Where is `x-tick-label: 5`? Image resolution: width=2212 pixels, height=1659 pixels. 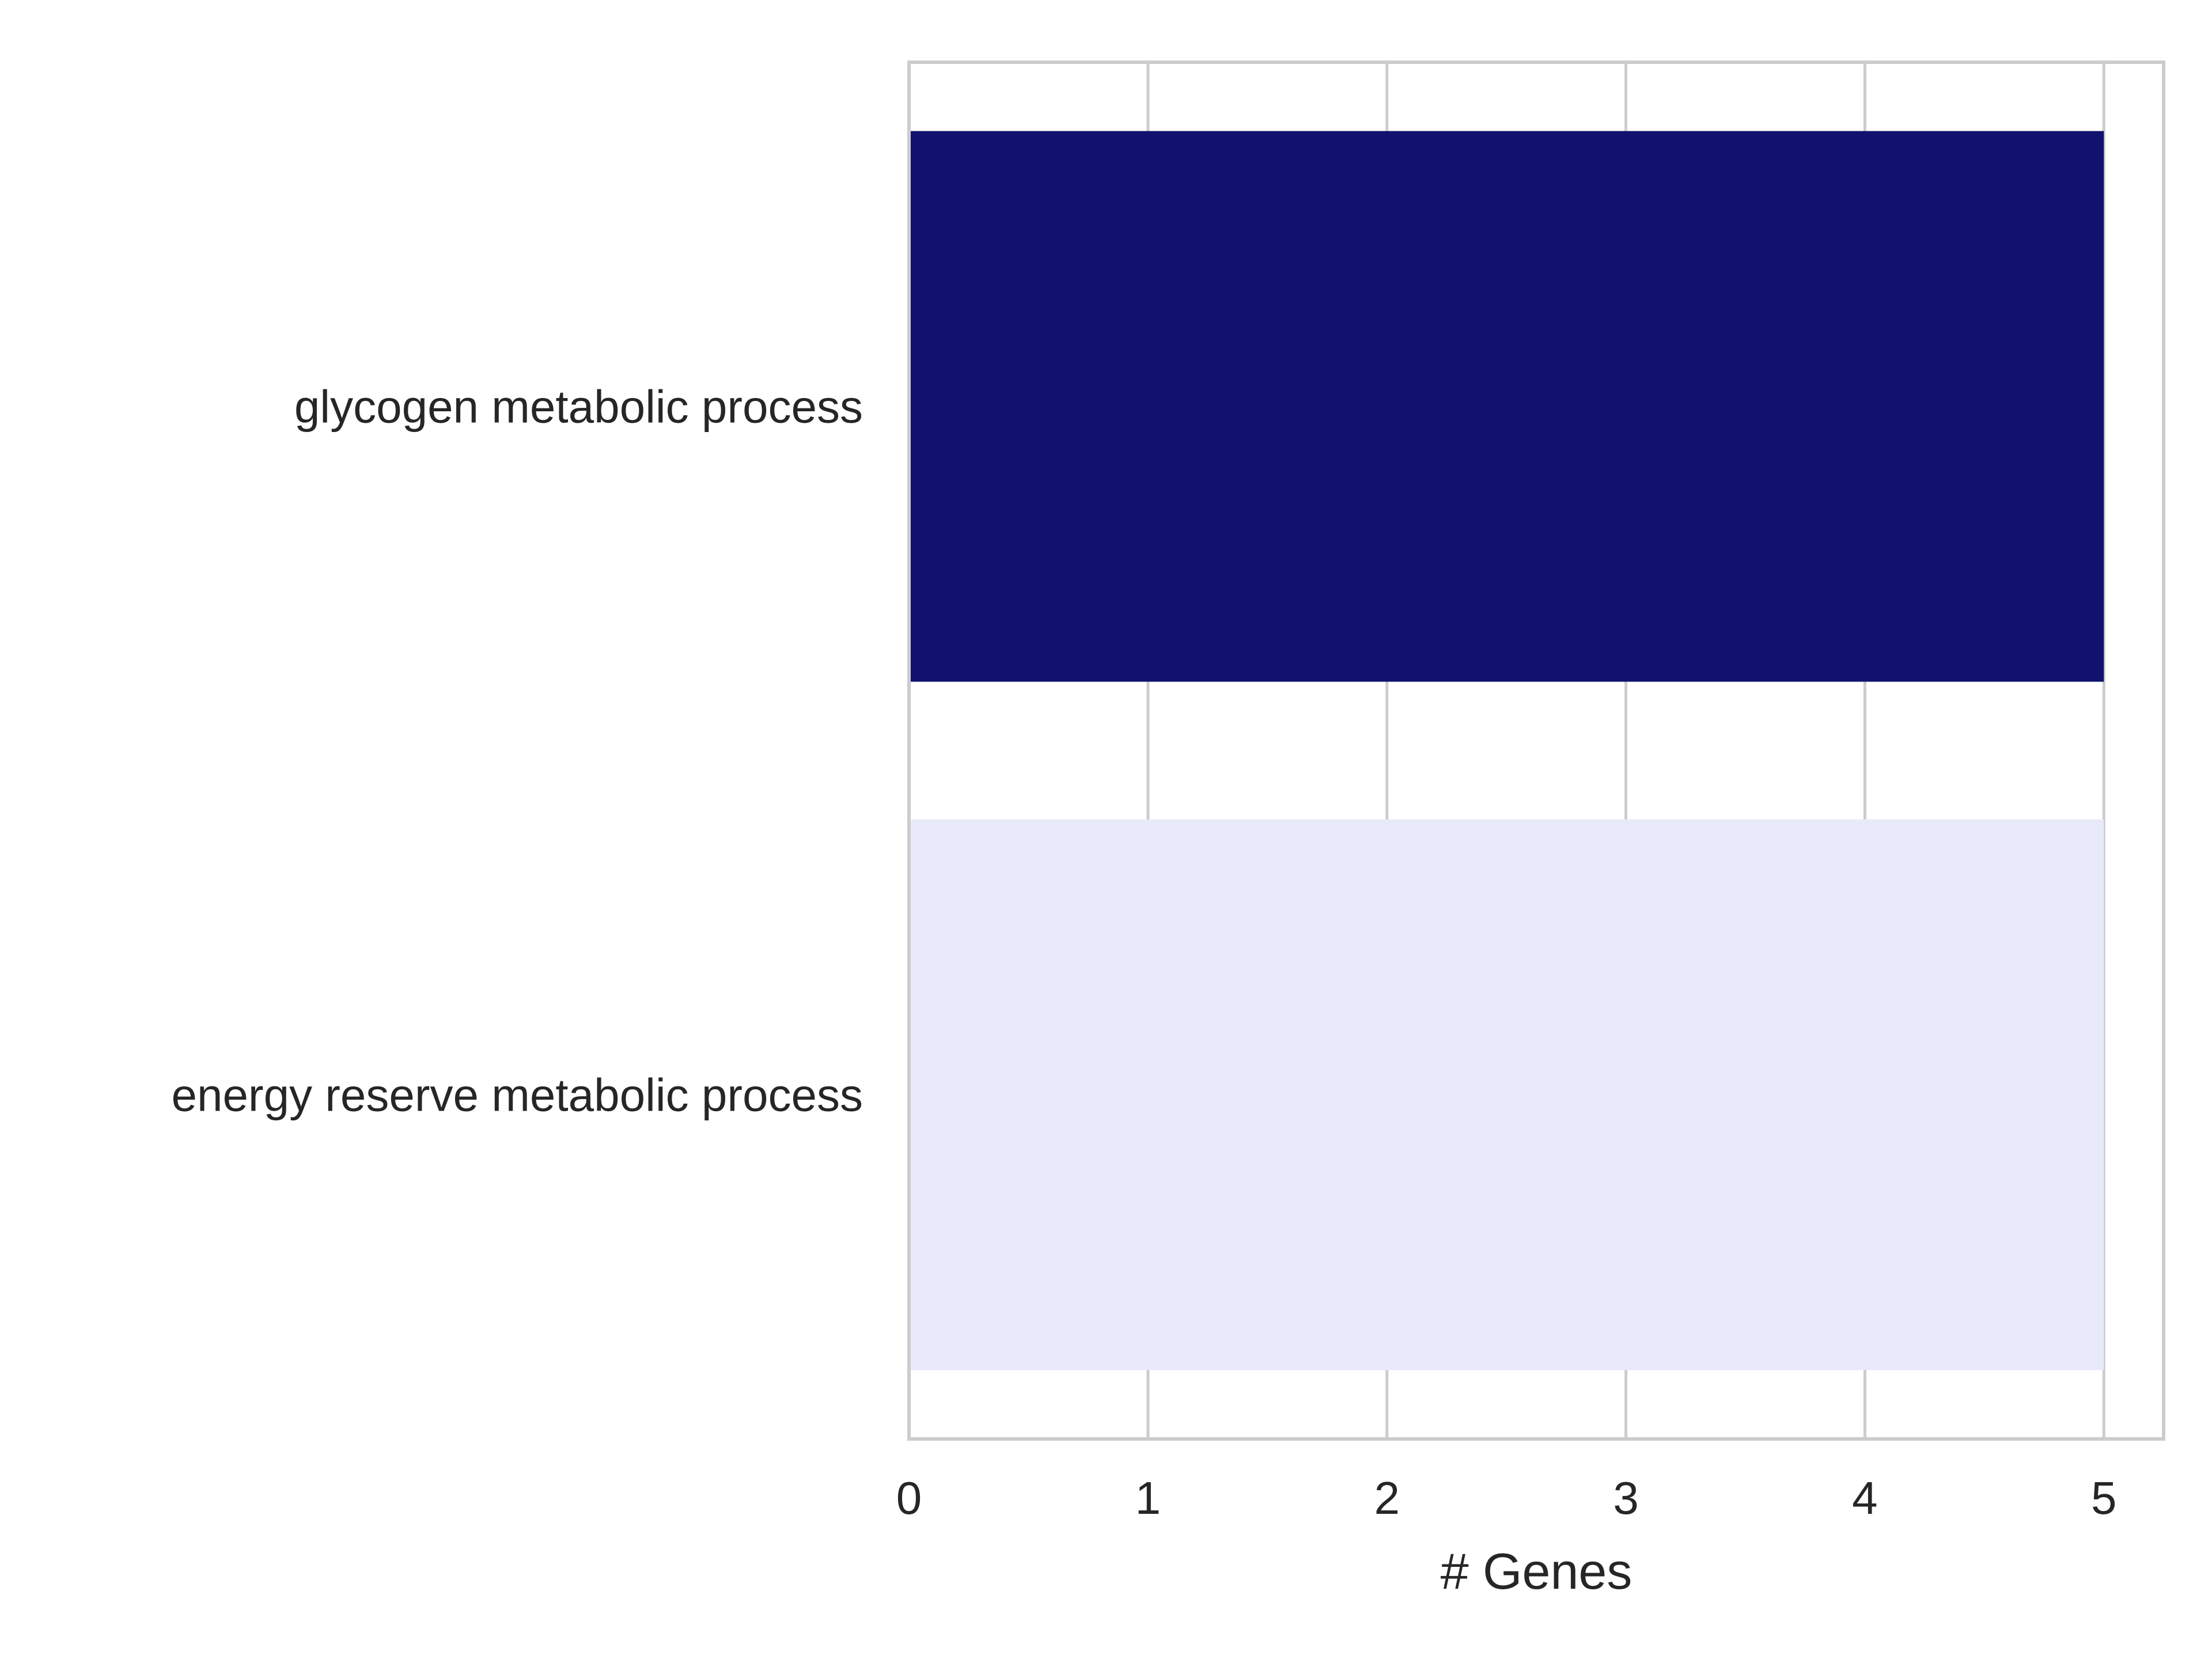 x-tick-label: 5 is located at coordinates (2104, 1498).